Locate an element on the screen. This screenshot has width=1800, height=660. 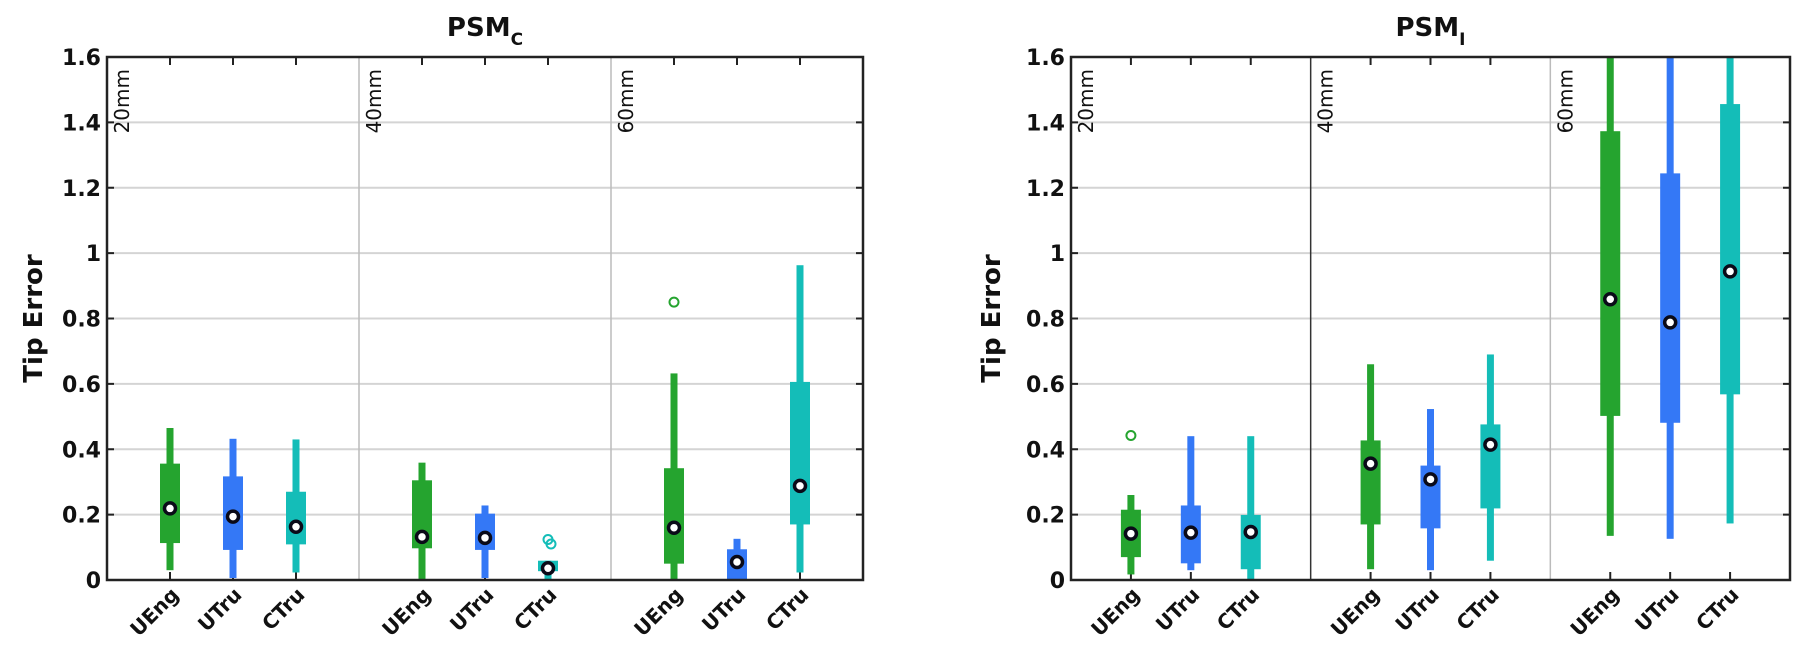
chart-title: PSMC is located at coordinates (485, 31).